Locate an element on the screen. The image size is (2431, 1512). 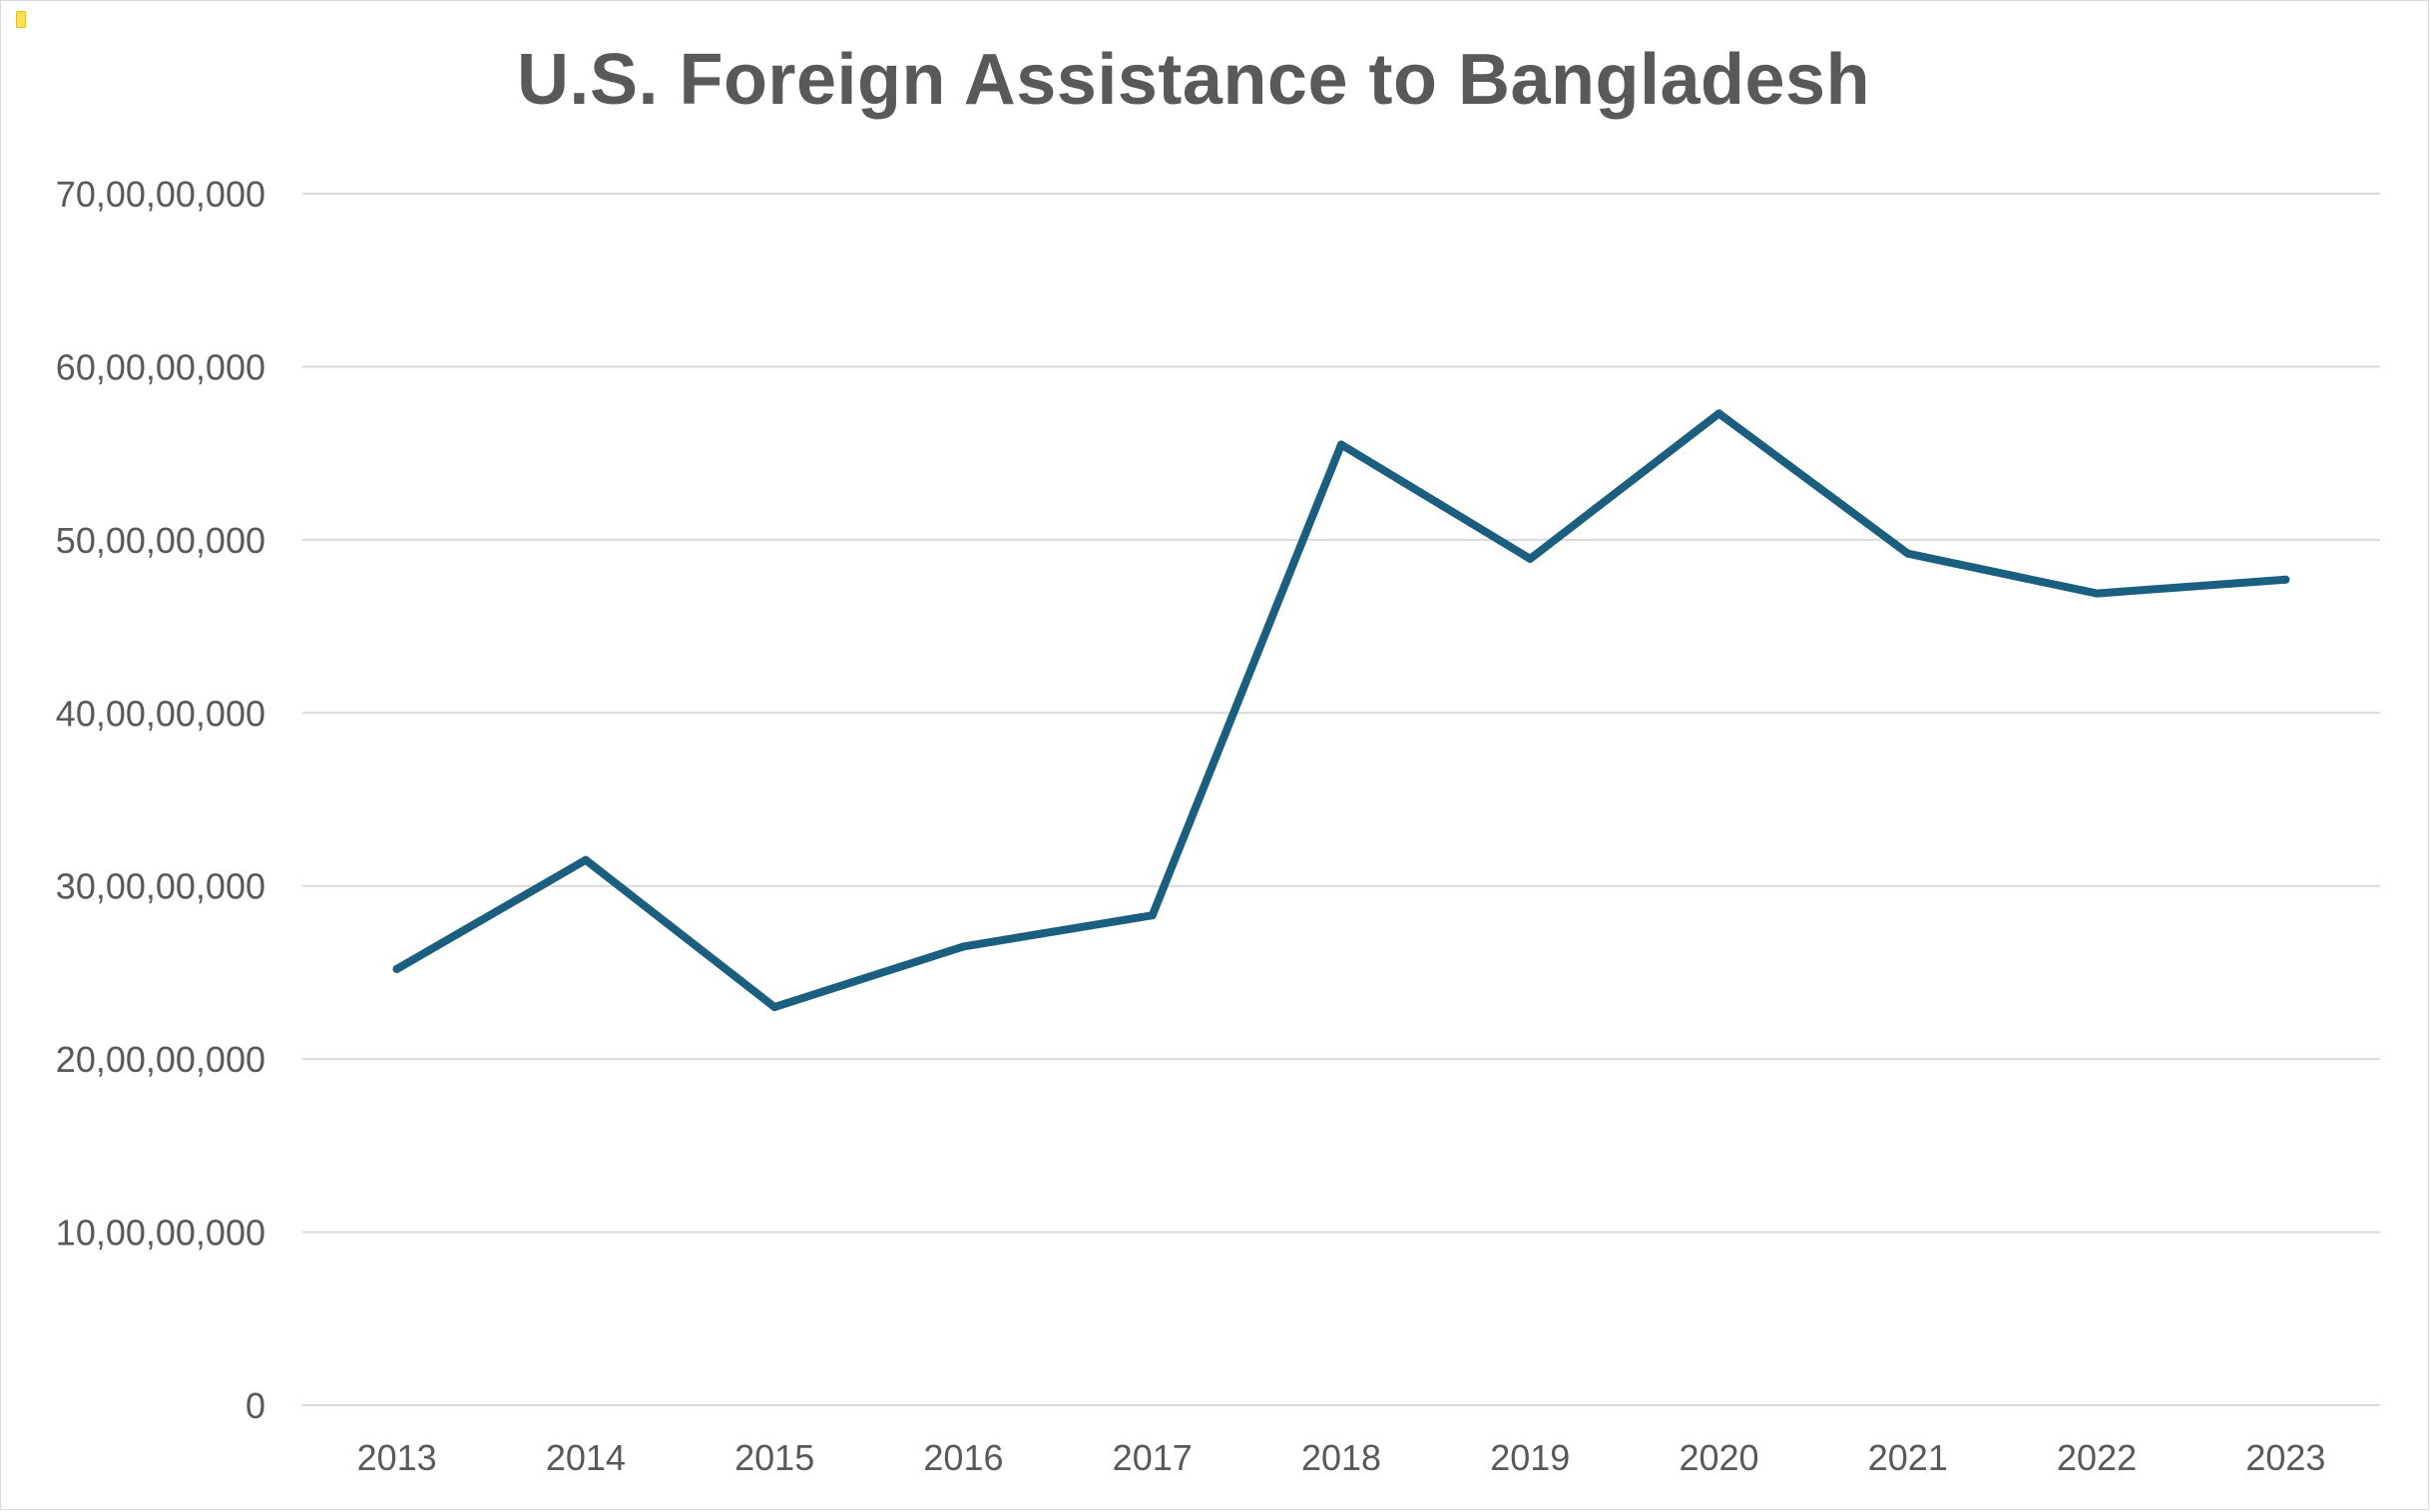
x-tick-label: 2018 is located at coordinates (1341, 1457).